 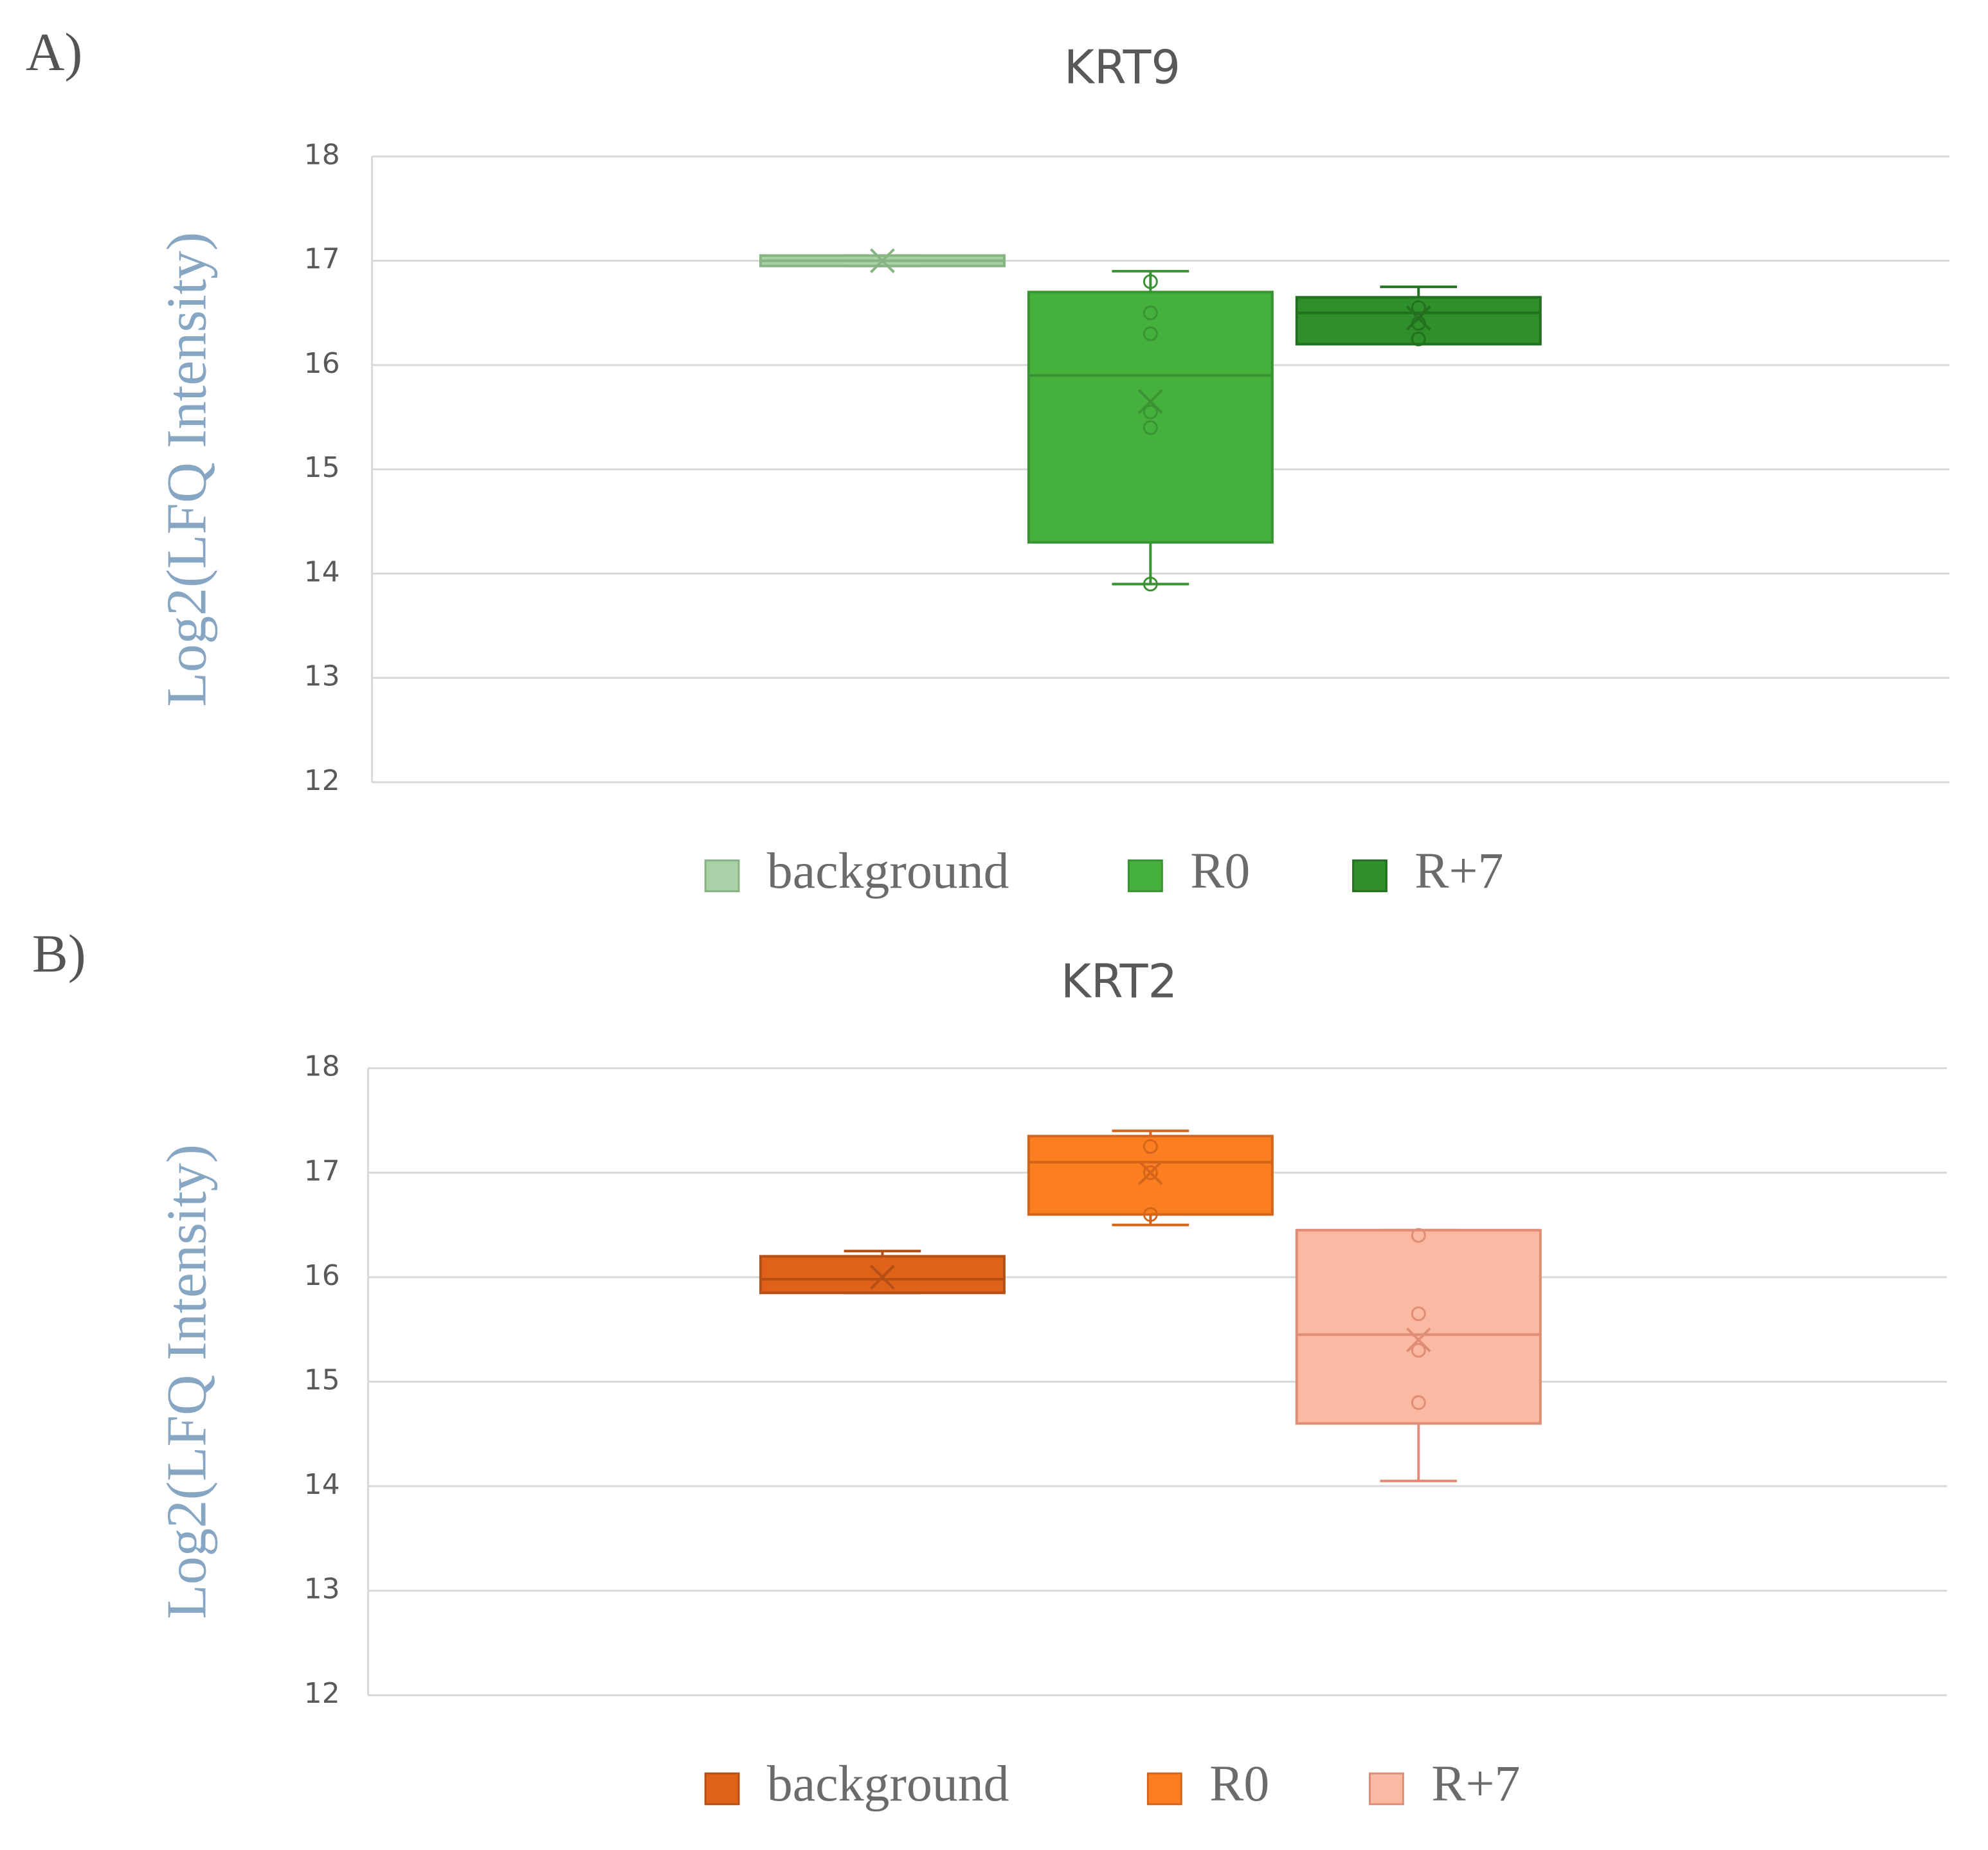 What do you see at coordinates (1119, 982) in the screenshot?
I see `chart-title: KRT2` at bounding box center [1119, 982].